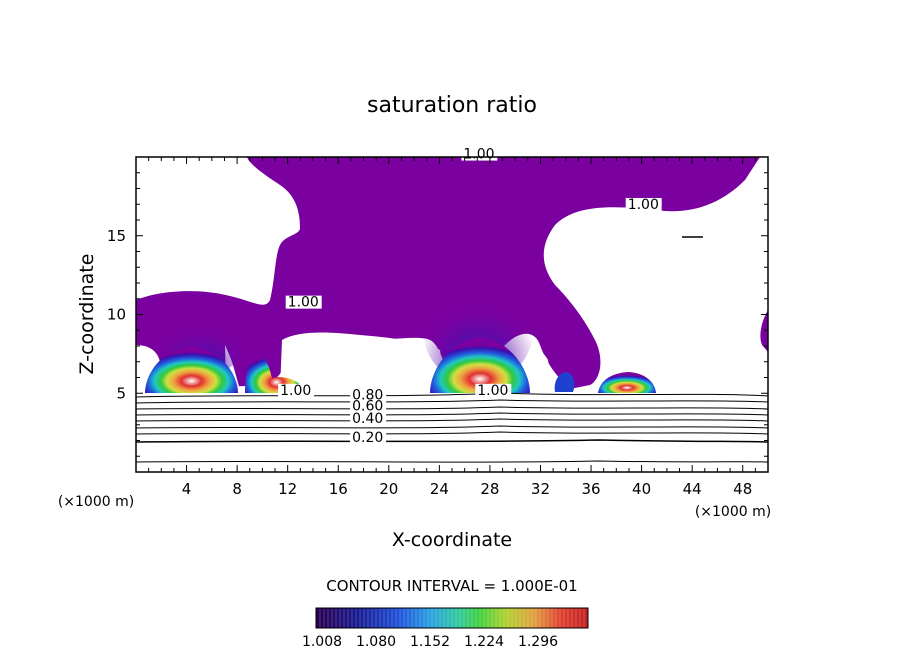 The image size is (904, 654). Describe the element at coordinates (388, 489) in the screenshot. I see `x-tick-label: 20` at that location.